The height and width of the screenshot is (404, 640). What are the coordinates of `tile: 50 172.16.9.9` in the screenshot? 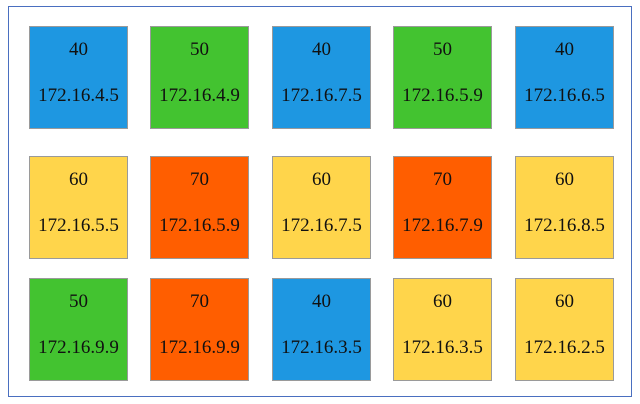 It's located at (78, 329).